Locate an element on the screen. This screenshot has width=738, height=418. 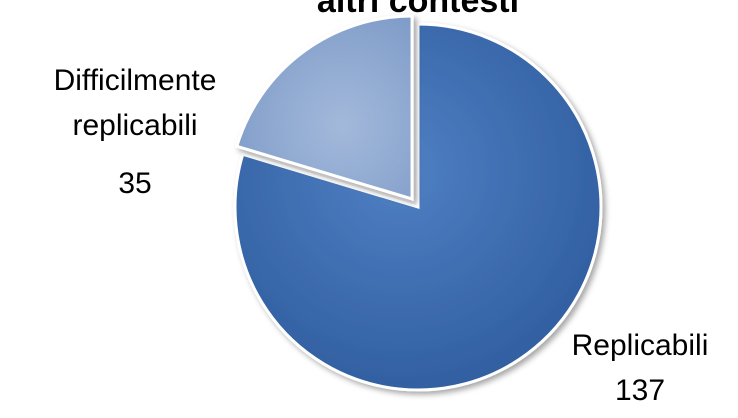
slice-label: Replicabili is located at coordinates (640, 345).